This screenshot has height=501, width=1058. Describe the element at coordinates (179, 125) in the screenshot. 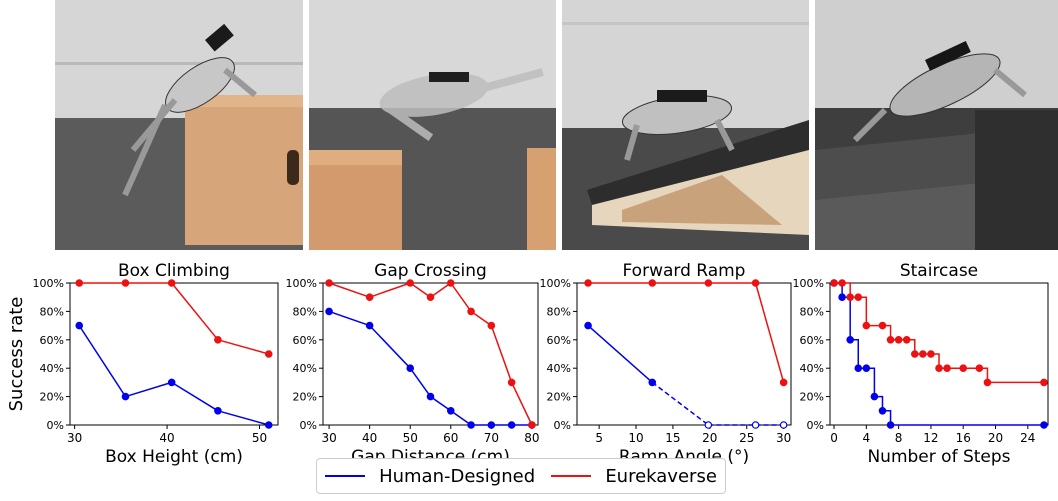

I see `box-climbing-photo` at that location.